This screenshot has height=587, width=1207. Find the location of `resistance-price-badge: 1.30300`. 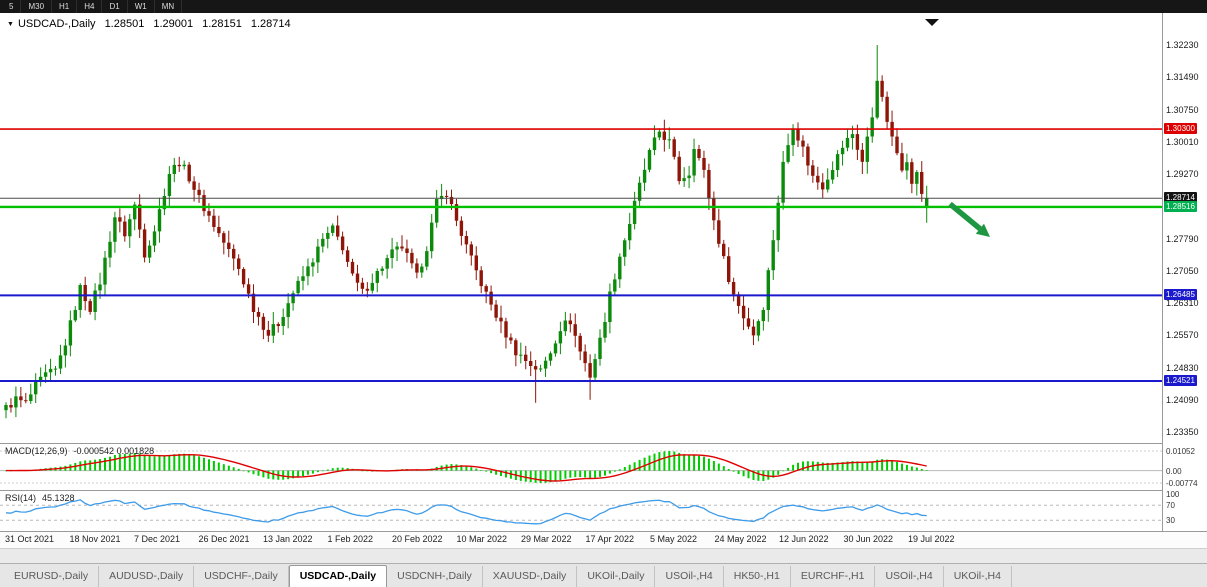

resistance-price-badge: 1.30300 is located at coordinates (1180, 129).